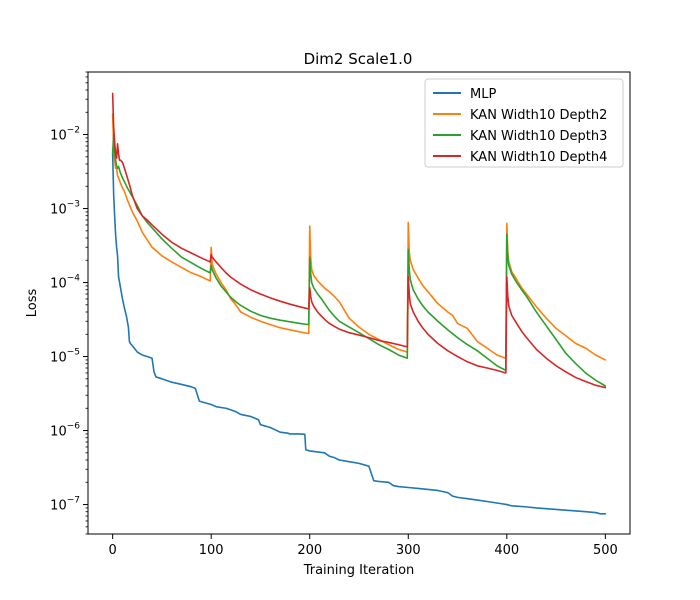 This screenshot has height=600, width=700. I want to click on x-tick-label: 200, so click(309, 550).